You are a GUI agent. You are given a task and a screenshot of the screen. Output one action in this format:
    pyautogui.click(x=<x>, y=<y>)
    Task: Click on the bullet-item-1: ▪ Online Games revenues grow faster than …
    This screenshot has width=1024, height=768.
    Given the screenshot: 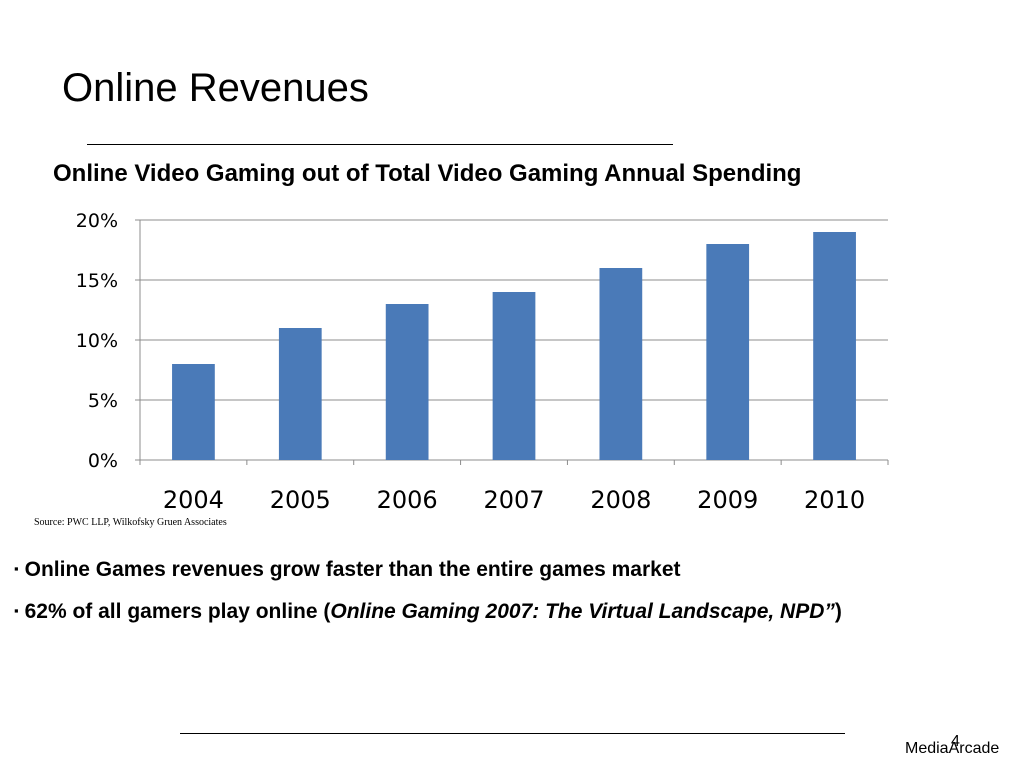 What is the action you would take?
    pyautogui.click(x=347, y=569)
    